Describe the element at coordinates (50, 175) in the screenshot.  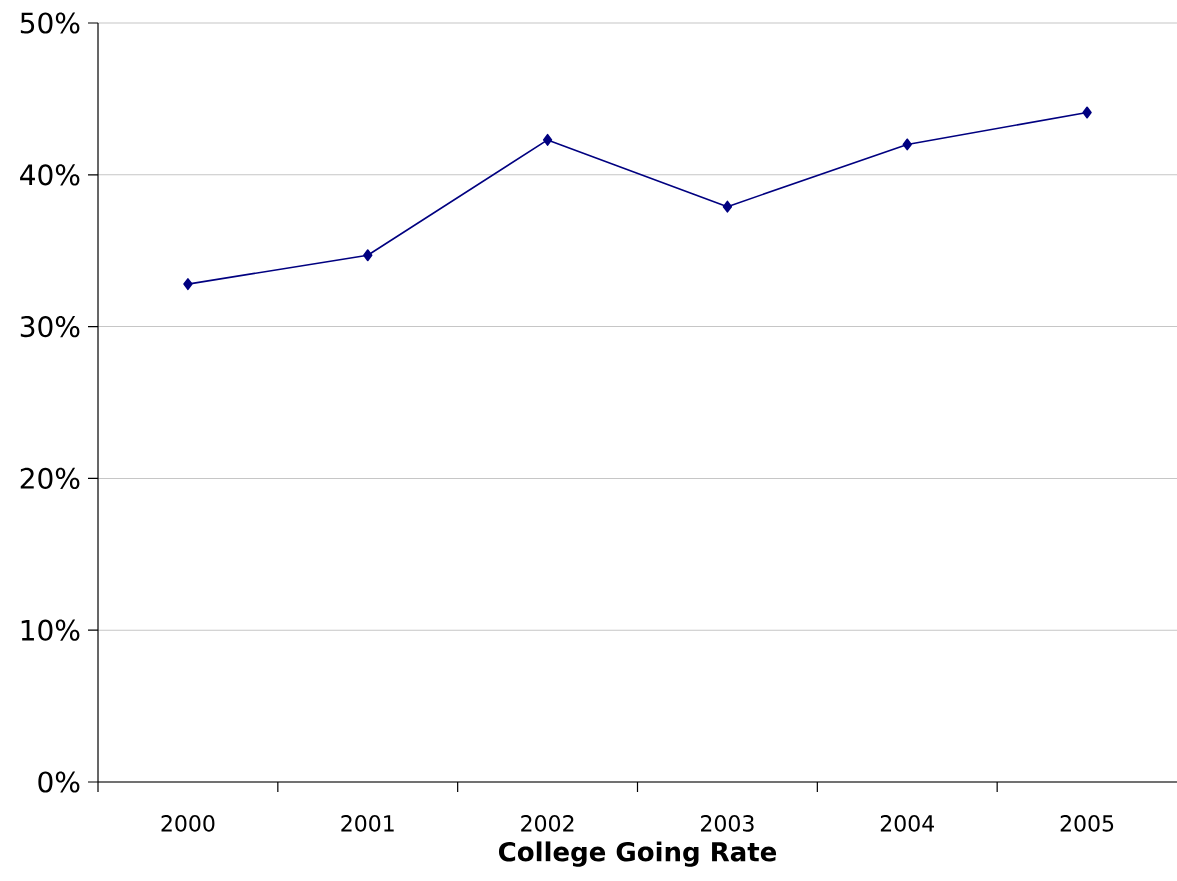
I see `y-tick-label: 40%` at that location.